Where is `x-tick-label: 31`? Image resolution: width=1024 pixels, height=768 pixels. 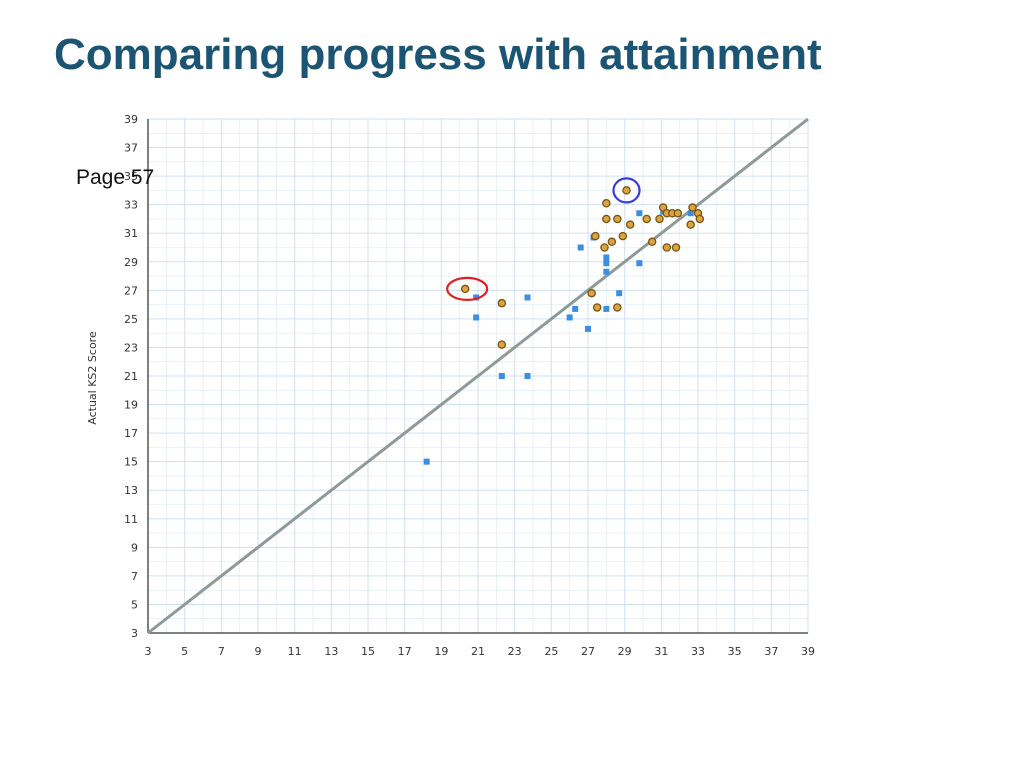
x-tick-label: 31 is located at coordinates (661, 651).